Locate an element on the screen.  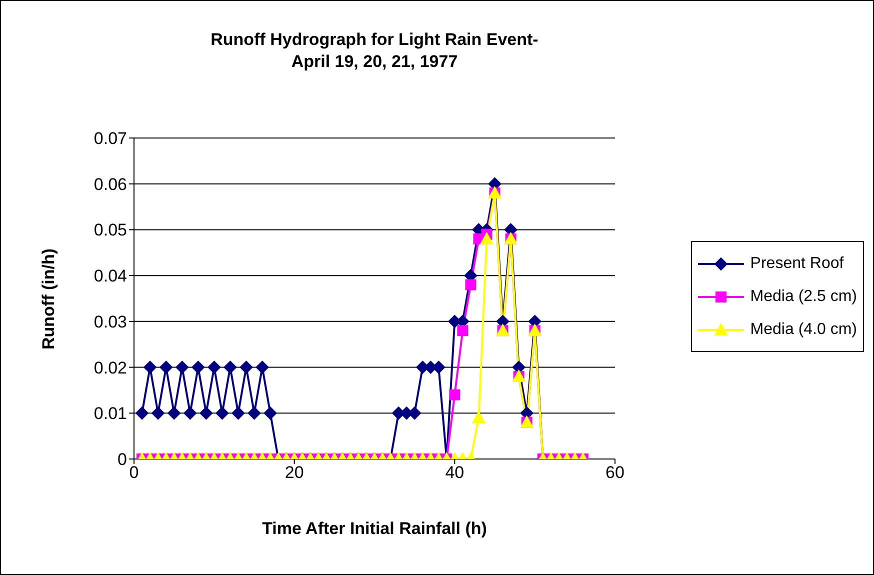
y-tick-label: 0.04 is located at coordinates (110, 276).